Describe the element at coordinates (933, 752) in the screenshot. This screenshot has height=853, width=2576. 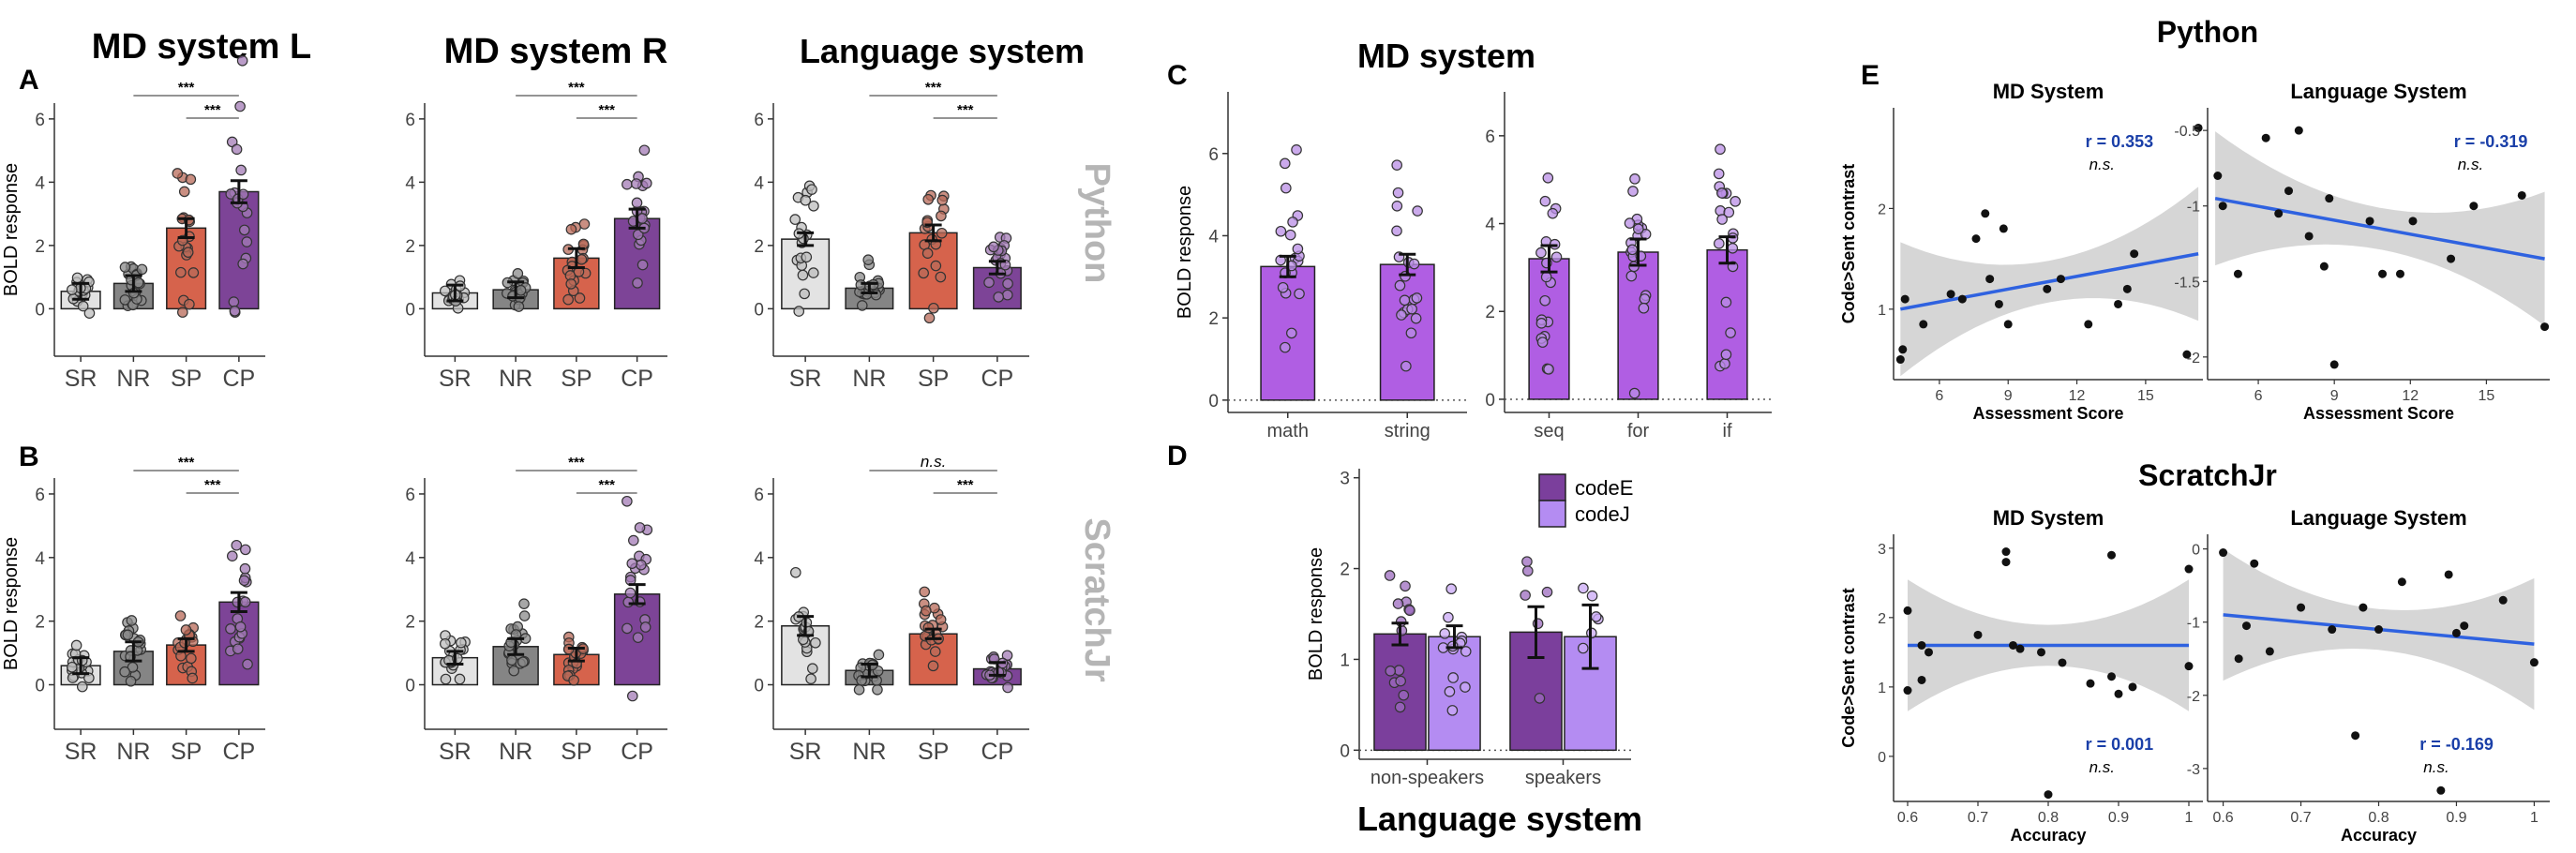
I see `x-tick-label-sp: SP` at that location.